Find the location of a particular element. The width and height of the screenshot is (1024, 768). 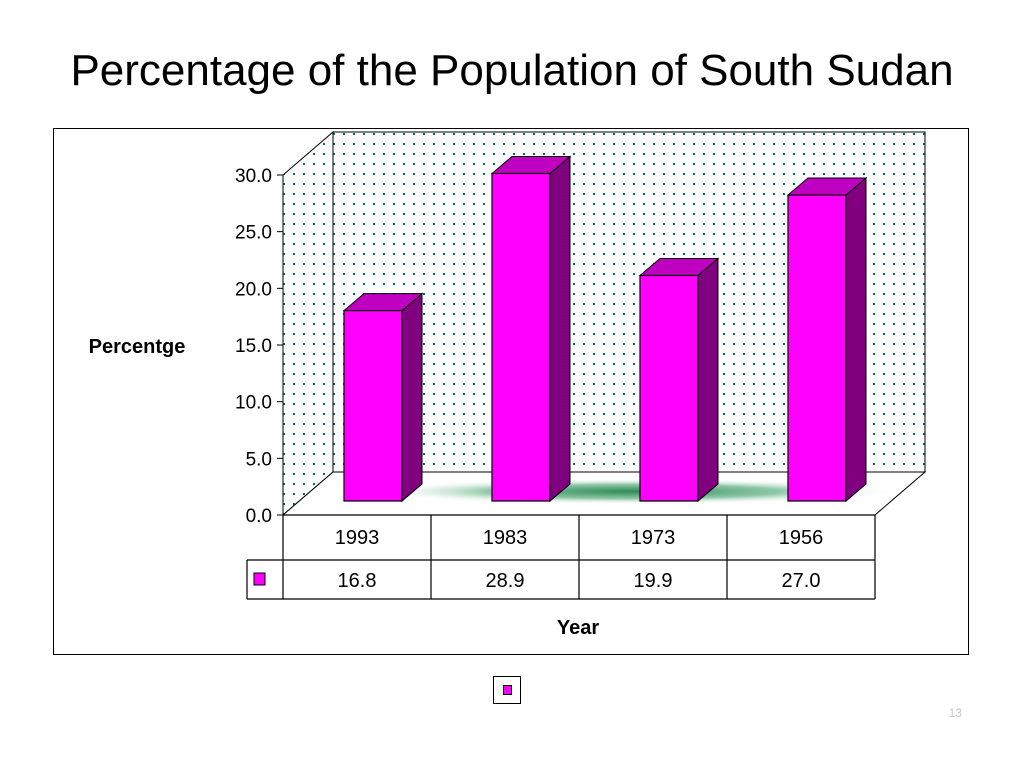

y-tick-label: 0.0 is located at coordinates (259, 516).